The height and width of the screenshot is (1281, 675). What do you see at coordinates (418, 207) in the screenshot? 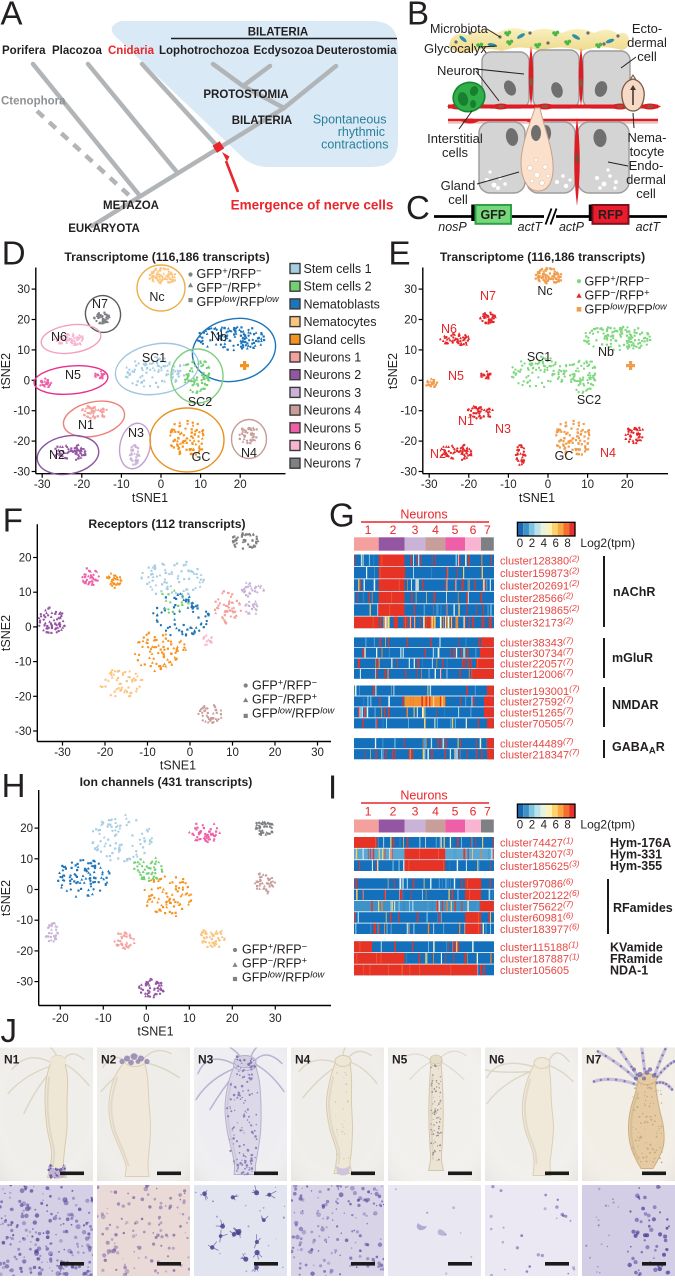
I see `svg-text: C` at bounding box center [418, 207].